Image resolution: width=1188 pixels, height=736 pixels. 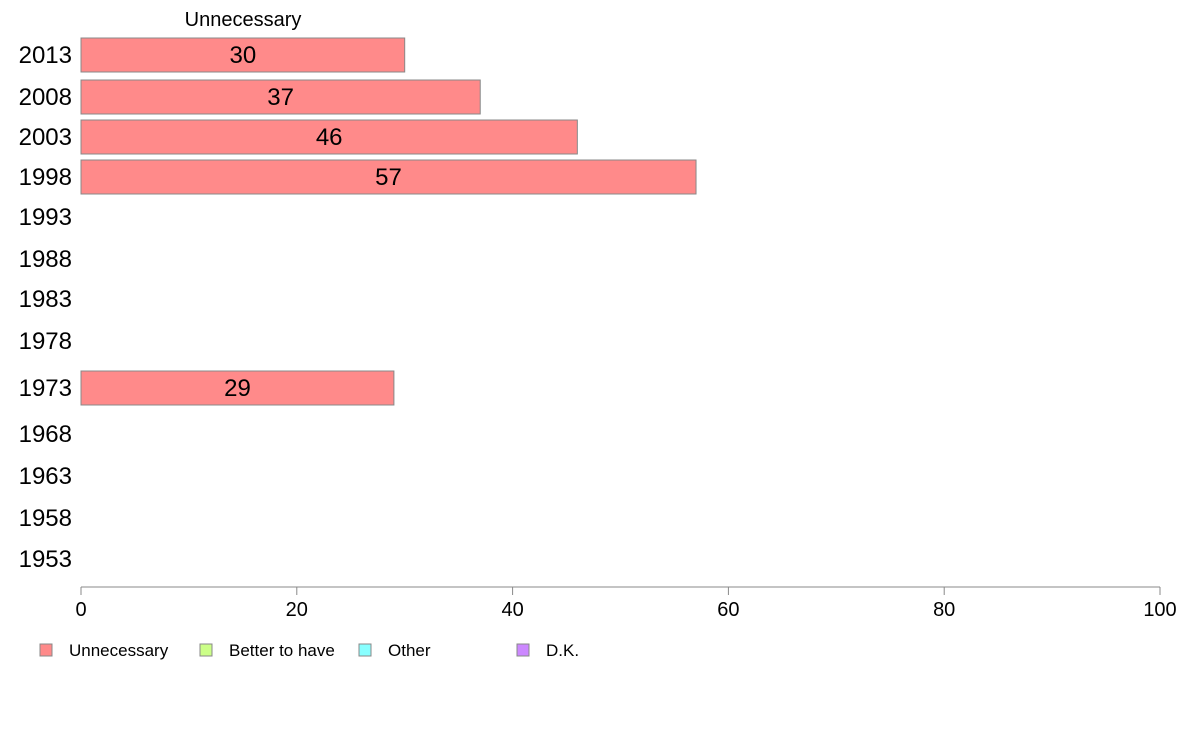 What do you see at coordinates (626, 603) in the screenshot?
I see `x-axis: 0 20 40 60 80 100` at bounding box center [626, 603].